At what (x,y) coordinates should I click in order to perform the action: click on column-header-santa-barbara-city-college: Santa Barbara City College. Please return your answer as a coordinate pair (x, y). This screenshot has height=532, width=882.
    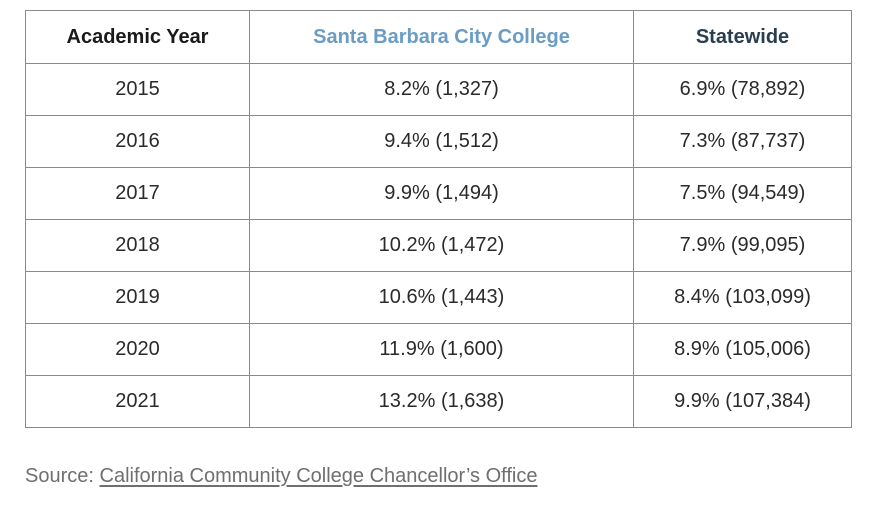
    Looking at the image, I should click on (441, 37).